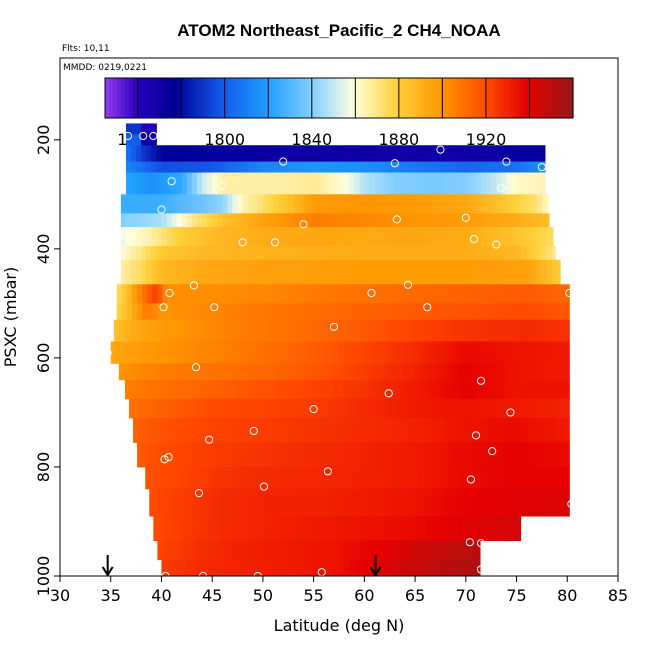 The image size is (650, 650). I want to click on x-tick-label: 55, so click(313, 595).